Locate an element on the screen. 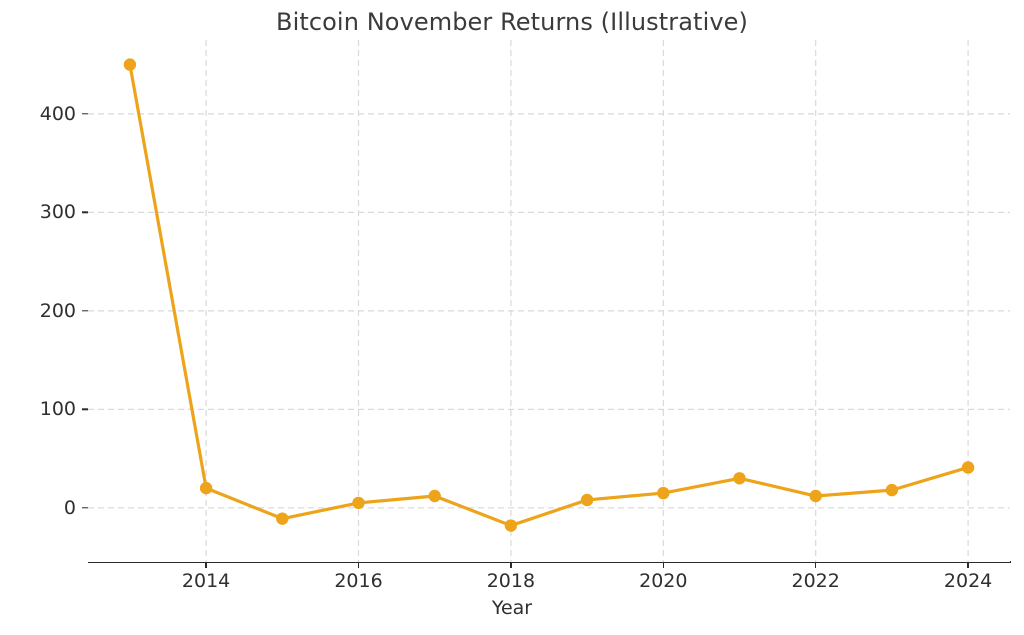 The height and width of the screenshot is (635, 1024). chart-title: Bitcoin November Returns (Illustrative) is located at coordinates (512, 22).